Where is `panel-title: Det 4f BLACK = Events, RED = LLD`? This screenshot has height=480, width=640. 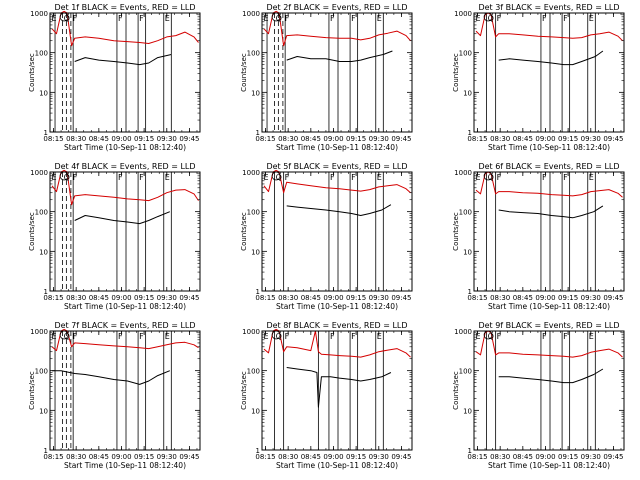
panel-title: Det 4f BLACK = Events, RED = LLD is located at coordinates (124, 166).